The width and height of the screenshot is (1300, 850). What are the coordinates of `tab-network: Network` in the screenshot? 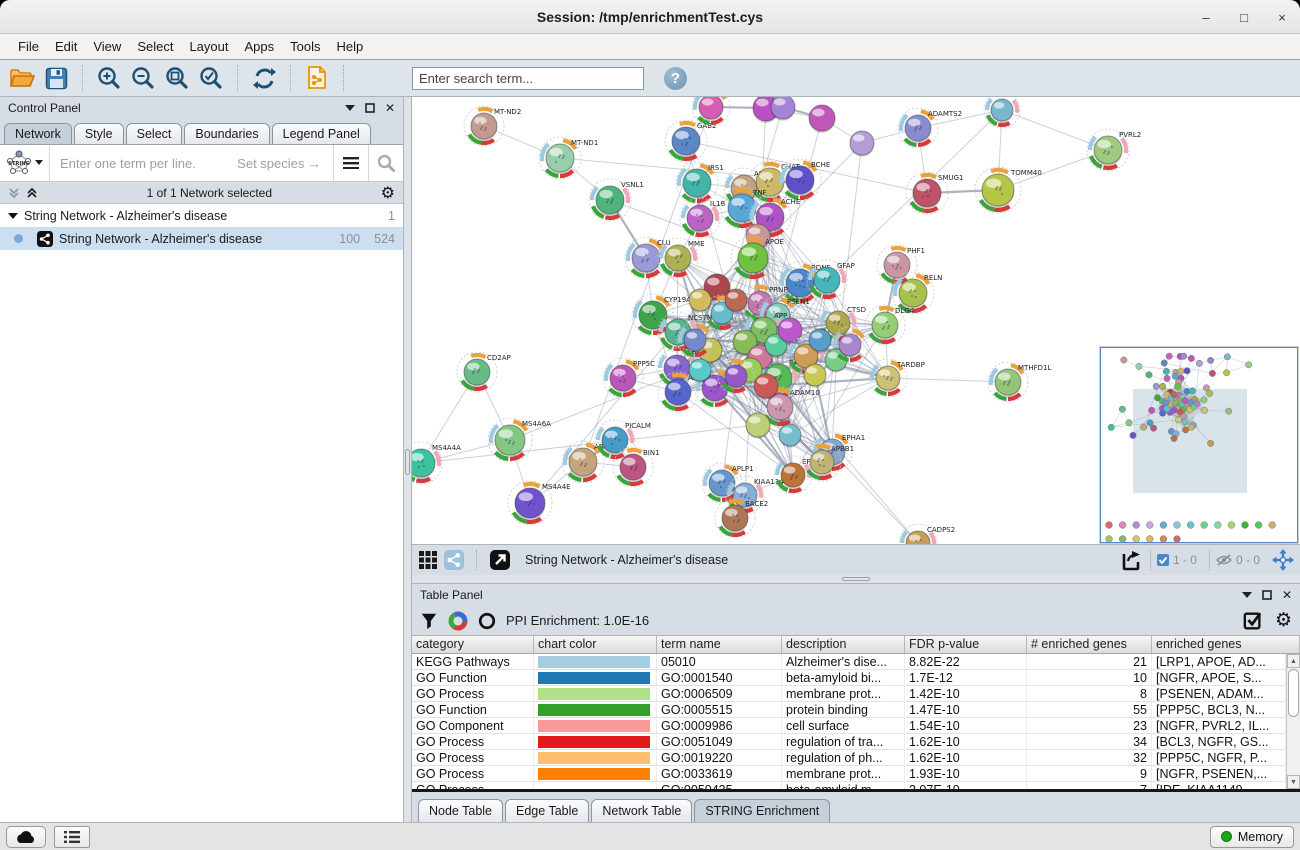 It's located at (38, 133).